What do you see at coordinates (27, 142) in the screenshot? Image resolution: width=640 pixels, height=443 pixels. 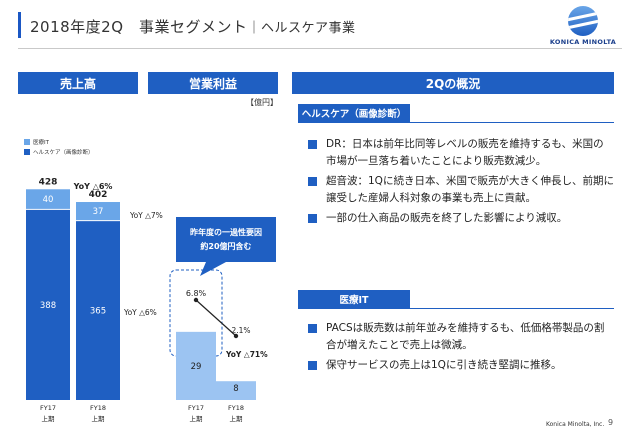 I see `legend-swatch-medical-it` at bounding box center [27, 142].